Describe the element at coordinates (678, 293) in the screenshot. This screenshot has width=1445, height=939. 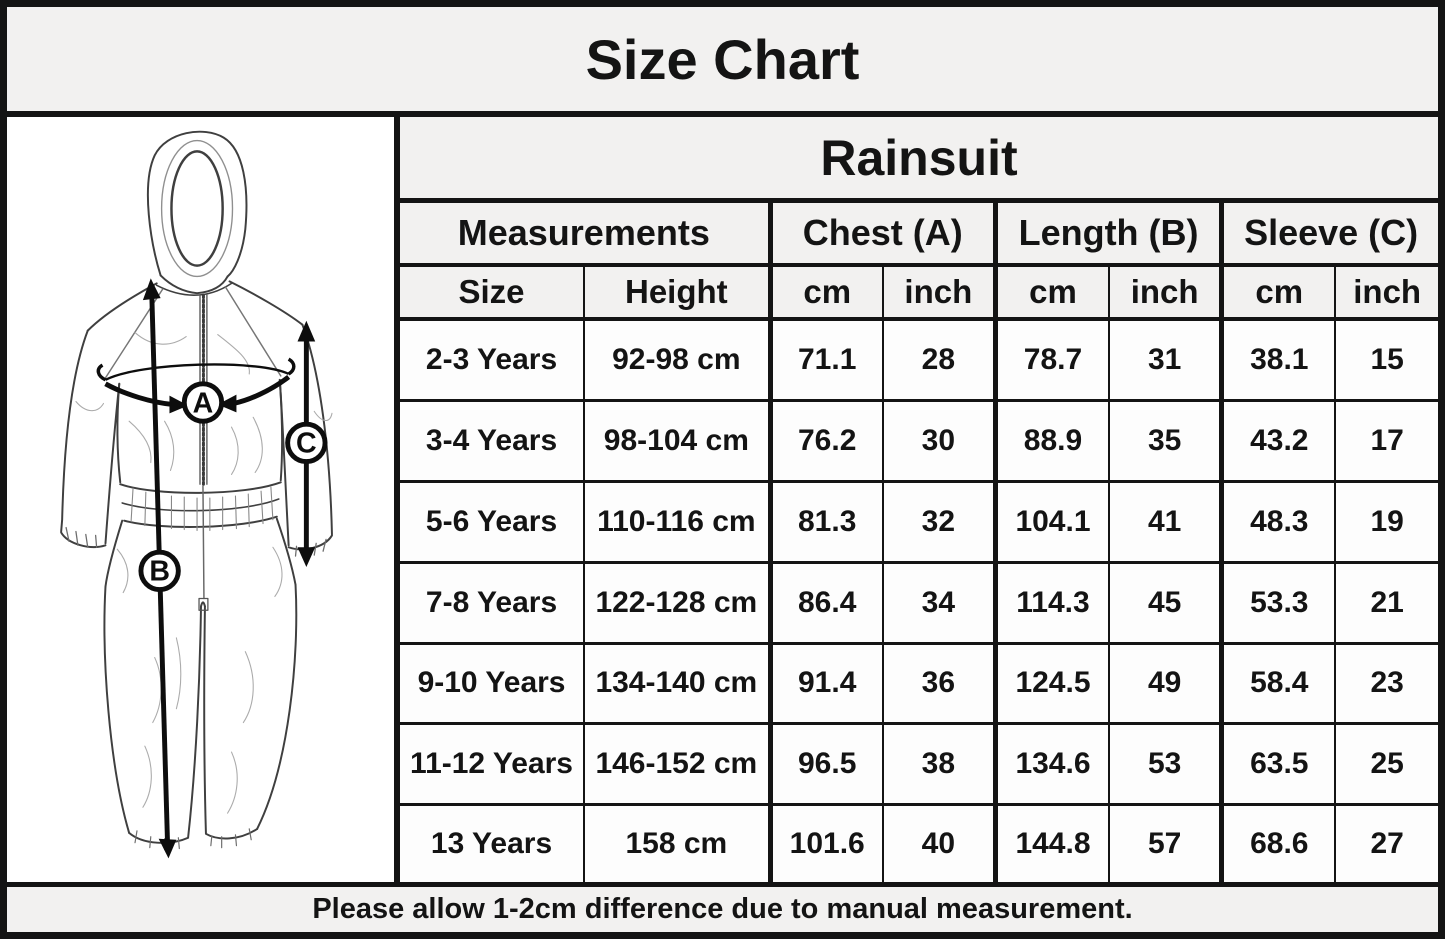
I see `col-header-height: Height` at that location.